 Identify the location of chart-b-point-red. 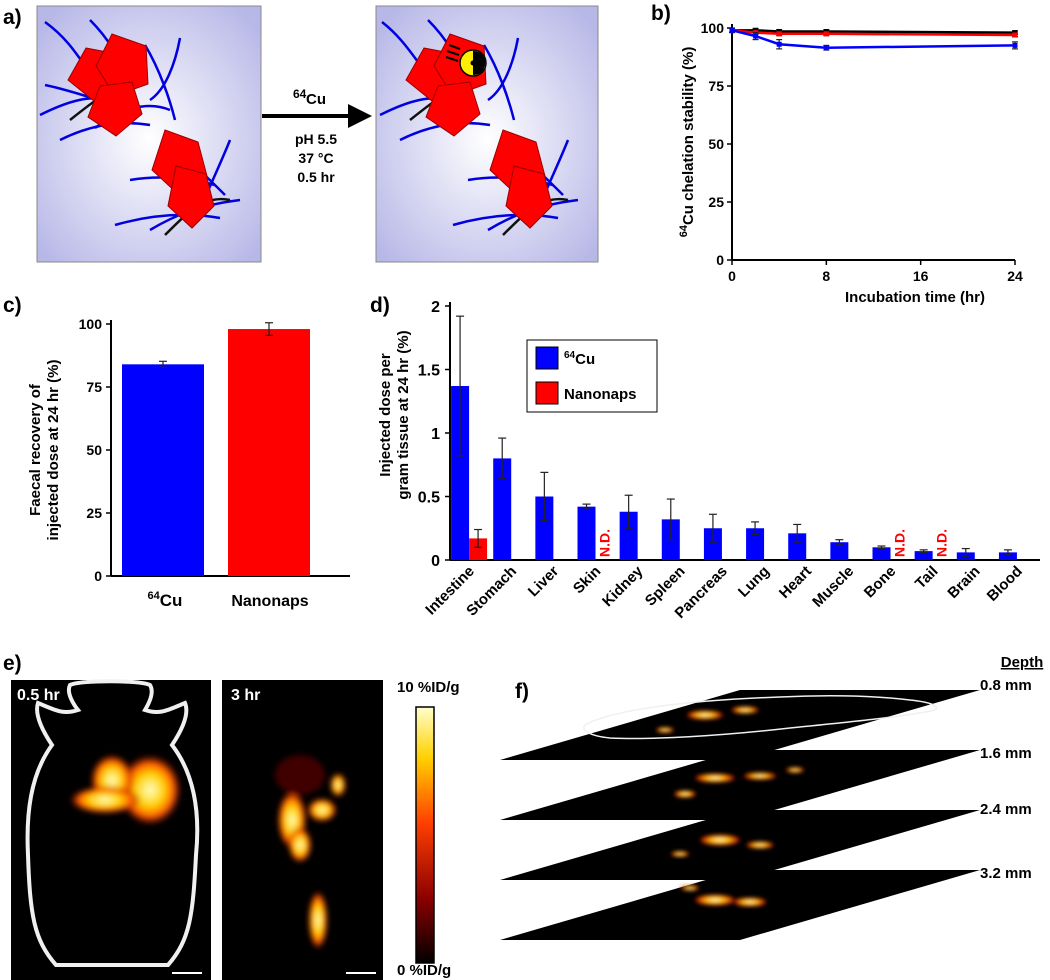
(1015, 35).